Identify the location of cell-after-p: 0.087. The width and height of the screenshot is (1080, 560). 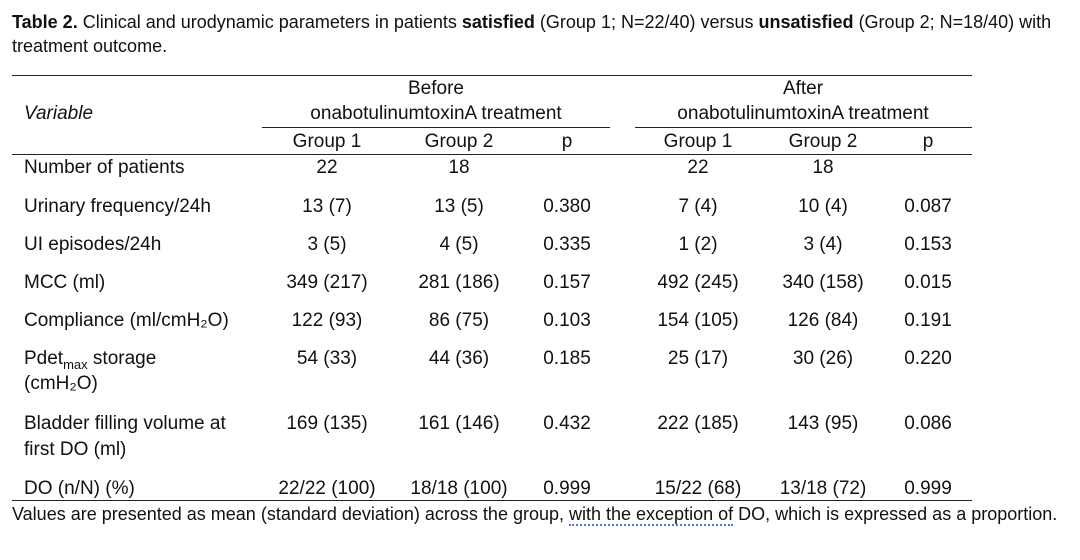
(928, 206).